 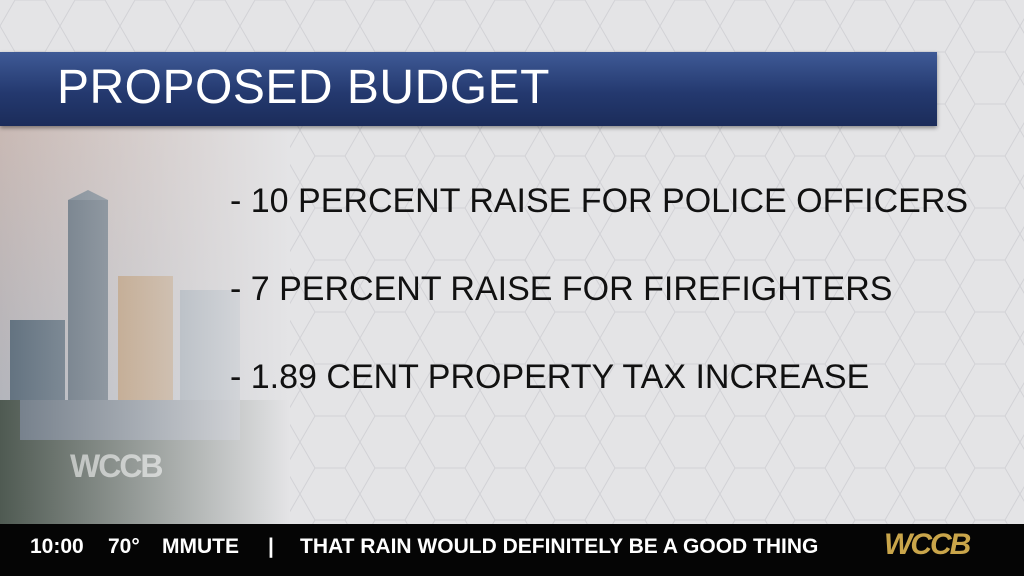 What do you see at coordinates (200, 546) in the screenshot?
I see `ticker-label: MMUTE` at bounding box center [200, 546].